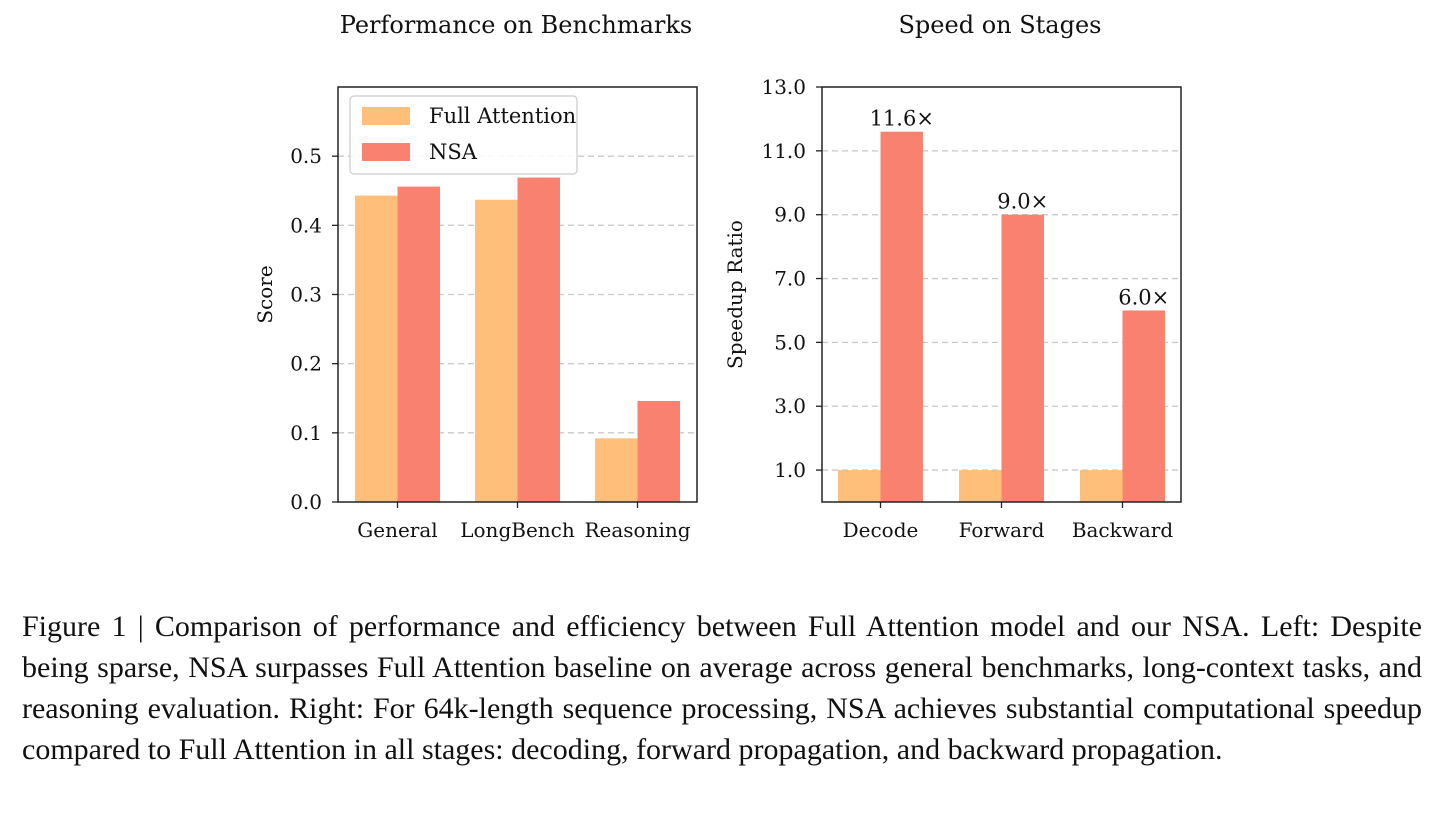  Describe the element at coordinates (859, 486) in the screenshot. I see `bar-decode-full-attention` at that location.